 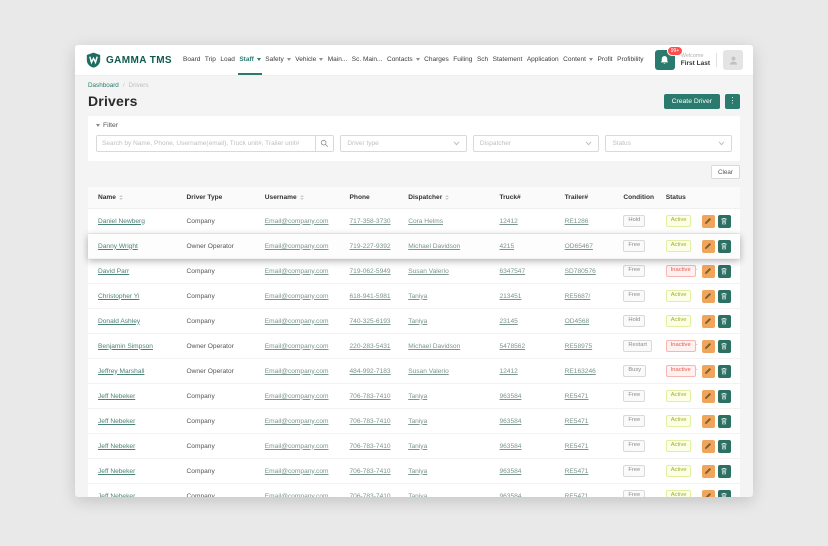 I want to click on truck-link: 4215, so click(x=507, y=246).